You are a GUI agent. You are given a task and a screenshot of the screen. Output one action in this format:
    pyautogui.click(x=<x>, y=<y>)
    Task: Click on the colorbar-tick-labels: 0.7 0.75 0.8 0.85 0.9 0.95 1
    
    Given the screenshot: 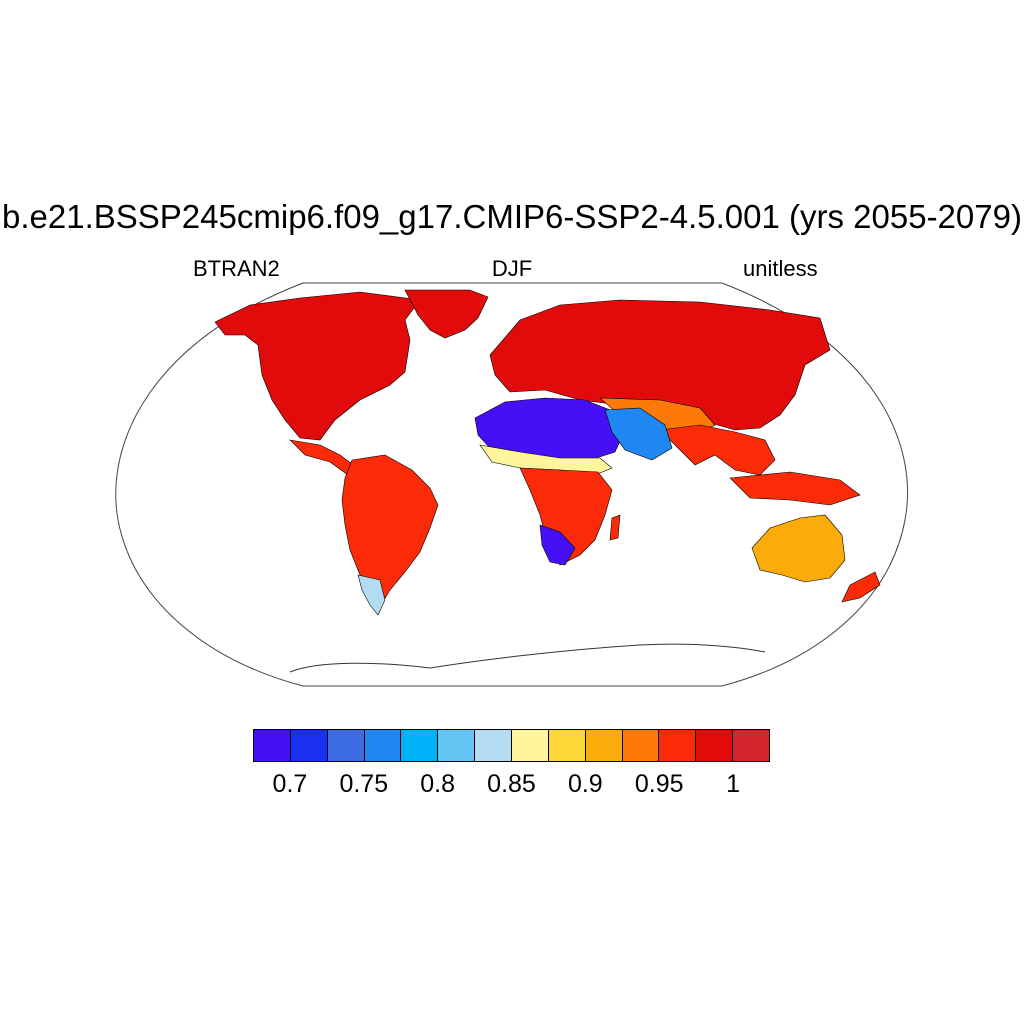 What is the action you would take?
    pyautogui.click(x=512, y=785)
    